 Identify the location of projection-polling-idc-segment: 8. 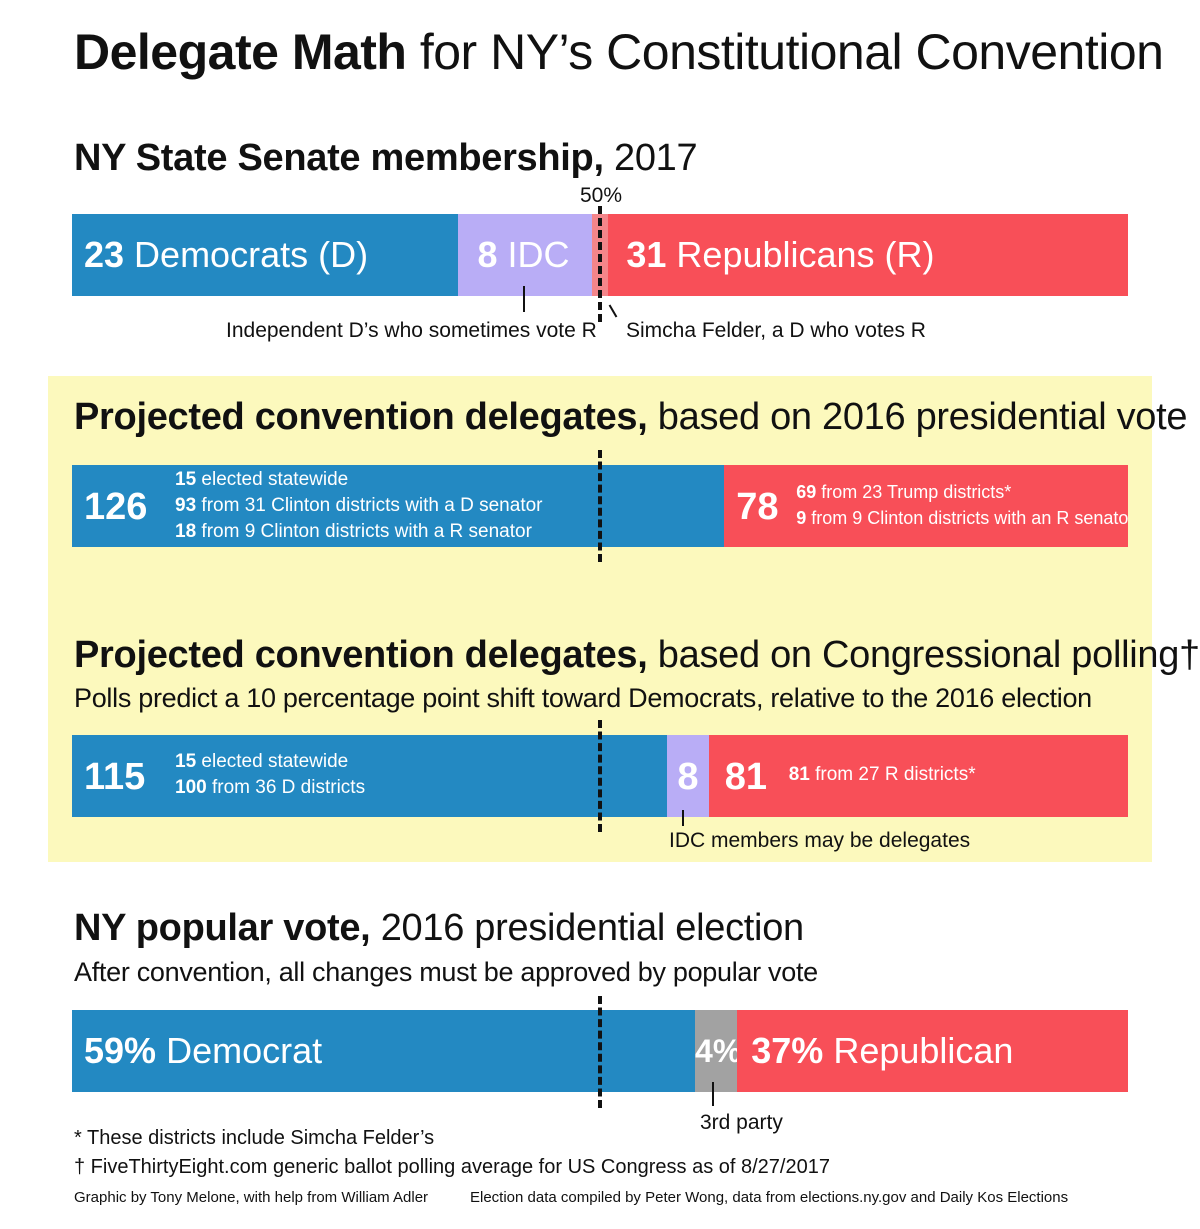
(688, 776).